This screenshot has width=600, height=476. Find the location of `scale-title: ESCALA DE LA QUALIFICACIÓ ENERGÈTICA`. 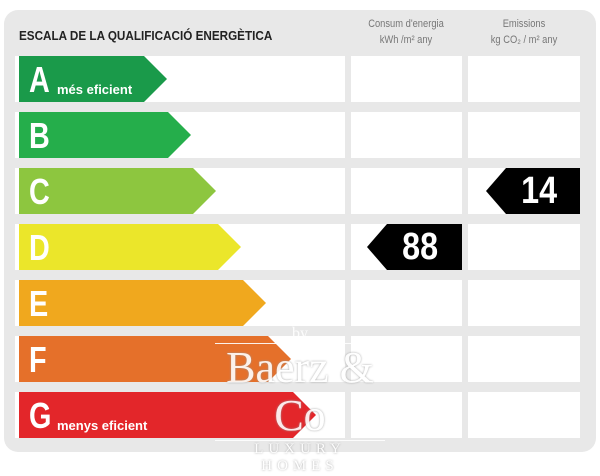

scale-title: ESCALA DE LA QUALIFICACIÓ ENERGÈTICA is located at coordinates (146, 35).